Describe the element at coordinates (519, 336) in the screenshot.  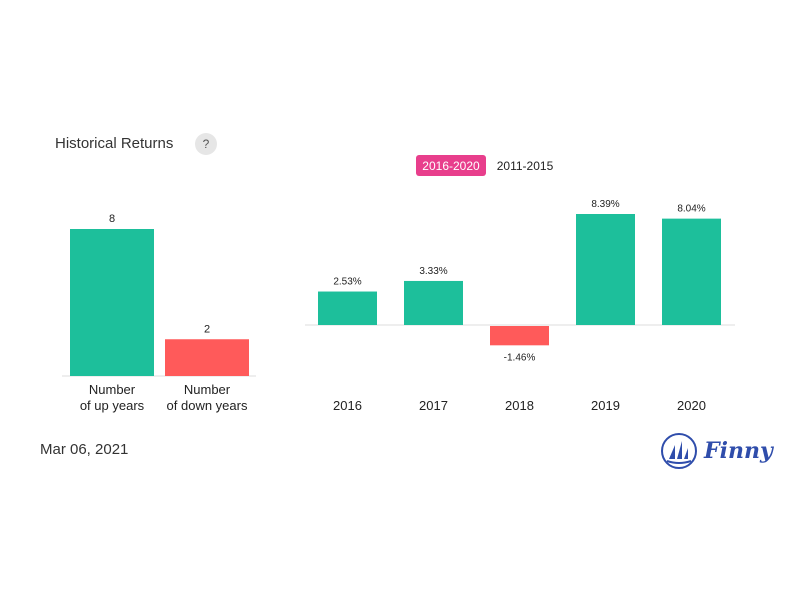
I see `bar-2018` at that location.